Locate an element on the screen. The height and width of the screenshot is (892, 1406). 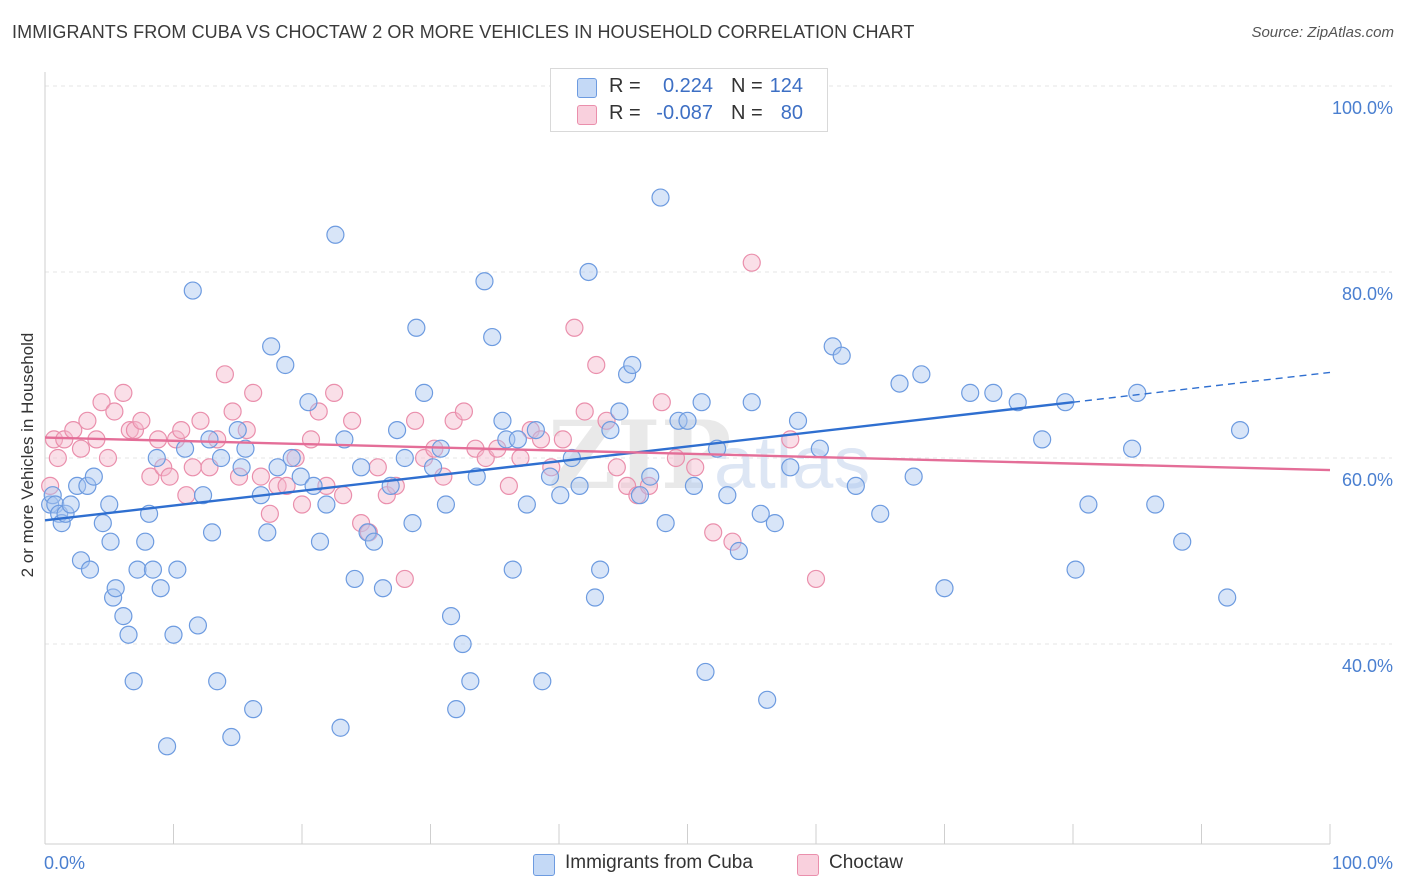
cuba-trend-line is located at coordinates (559, 461).